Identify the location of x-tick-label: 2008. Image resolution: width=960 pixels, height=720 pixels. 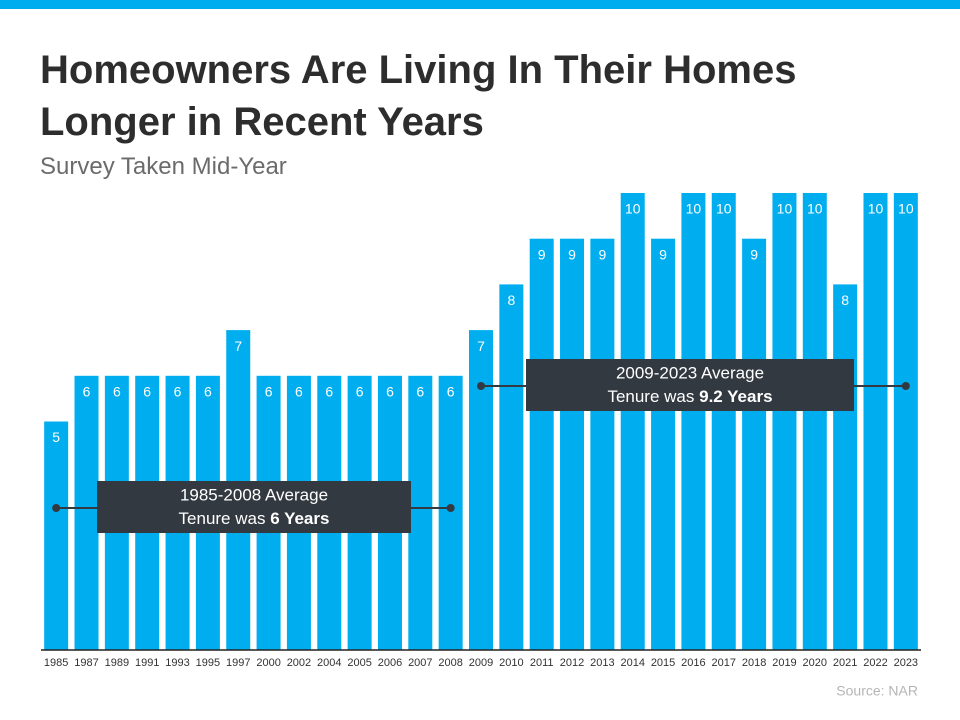
(450, 663).